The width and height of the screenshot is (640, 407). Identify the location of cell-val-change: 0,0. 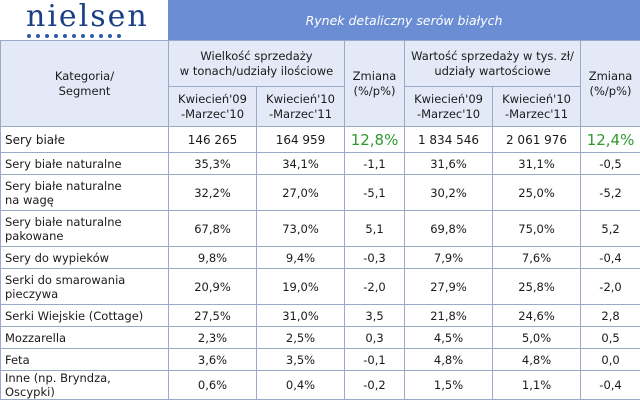
(610, 359).